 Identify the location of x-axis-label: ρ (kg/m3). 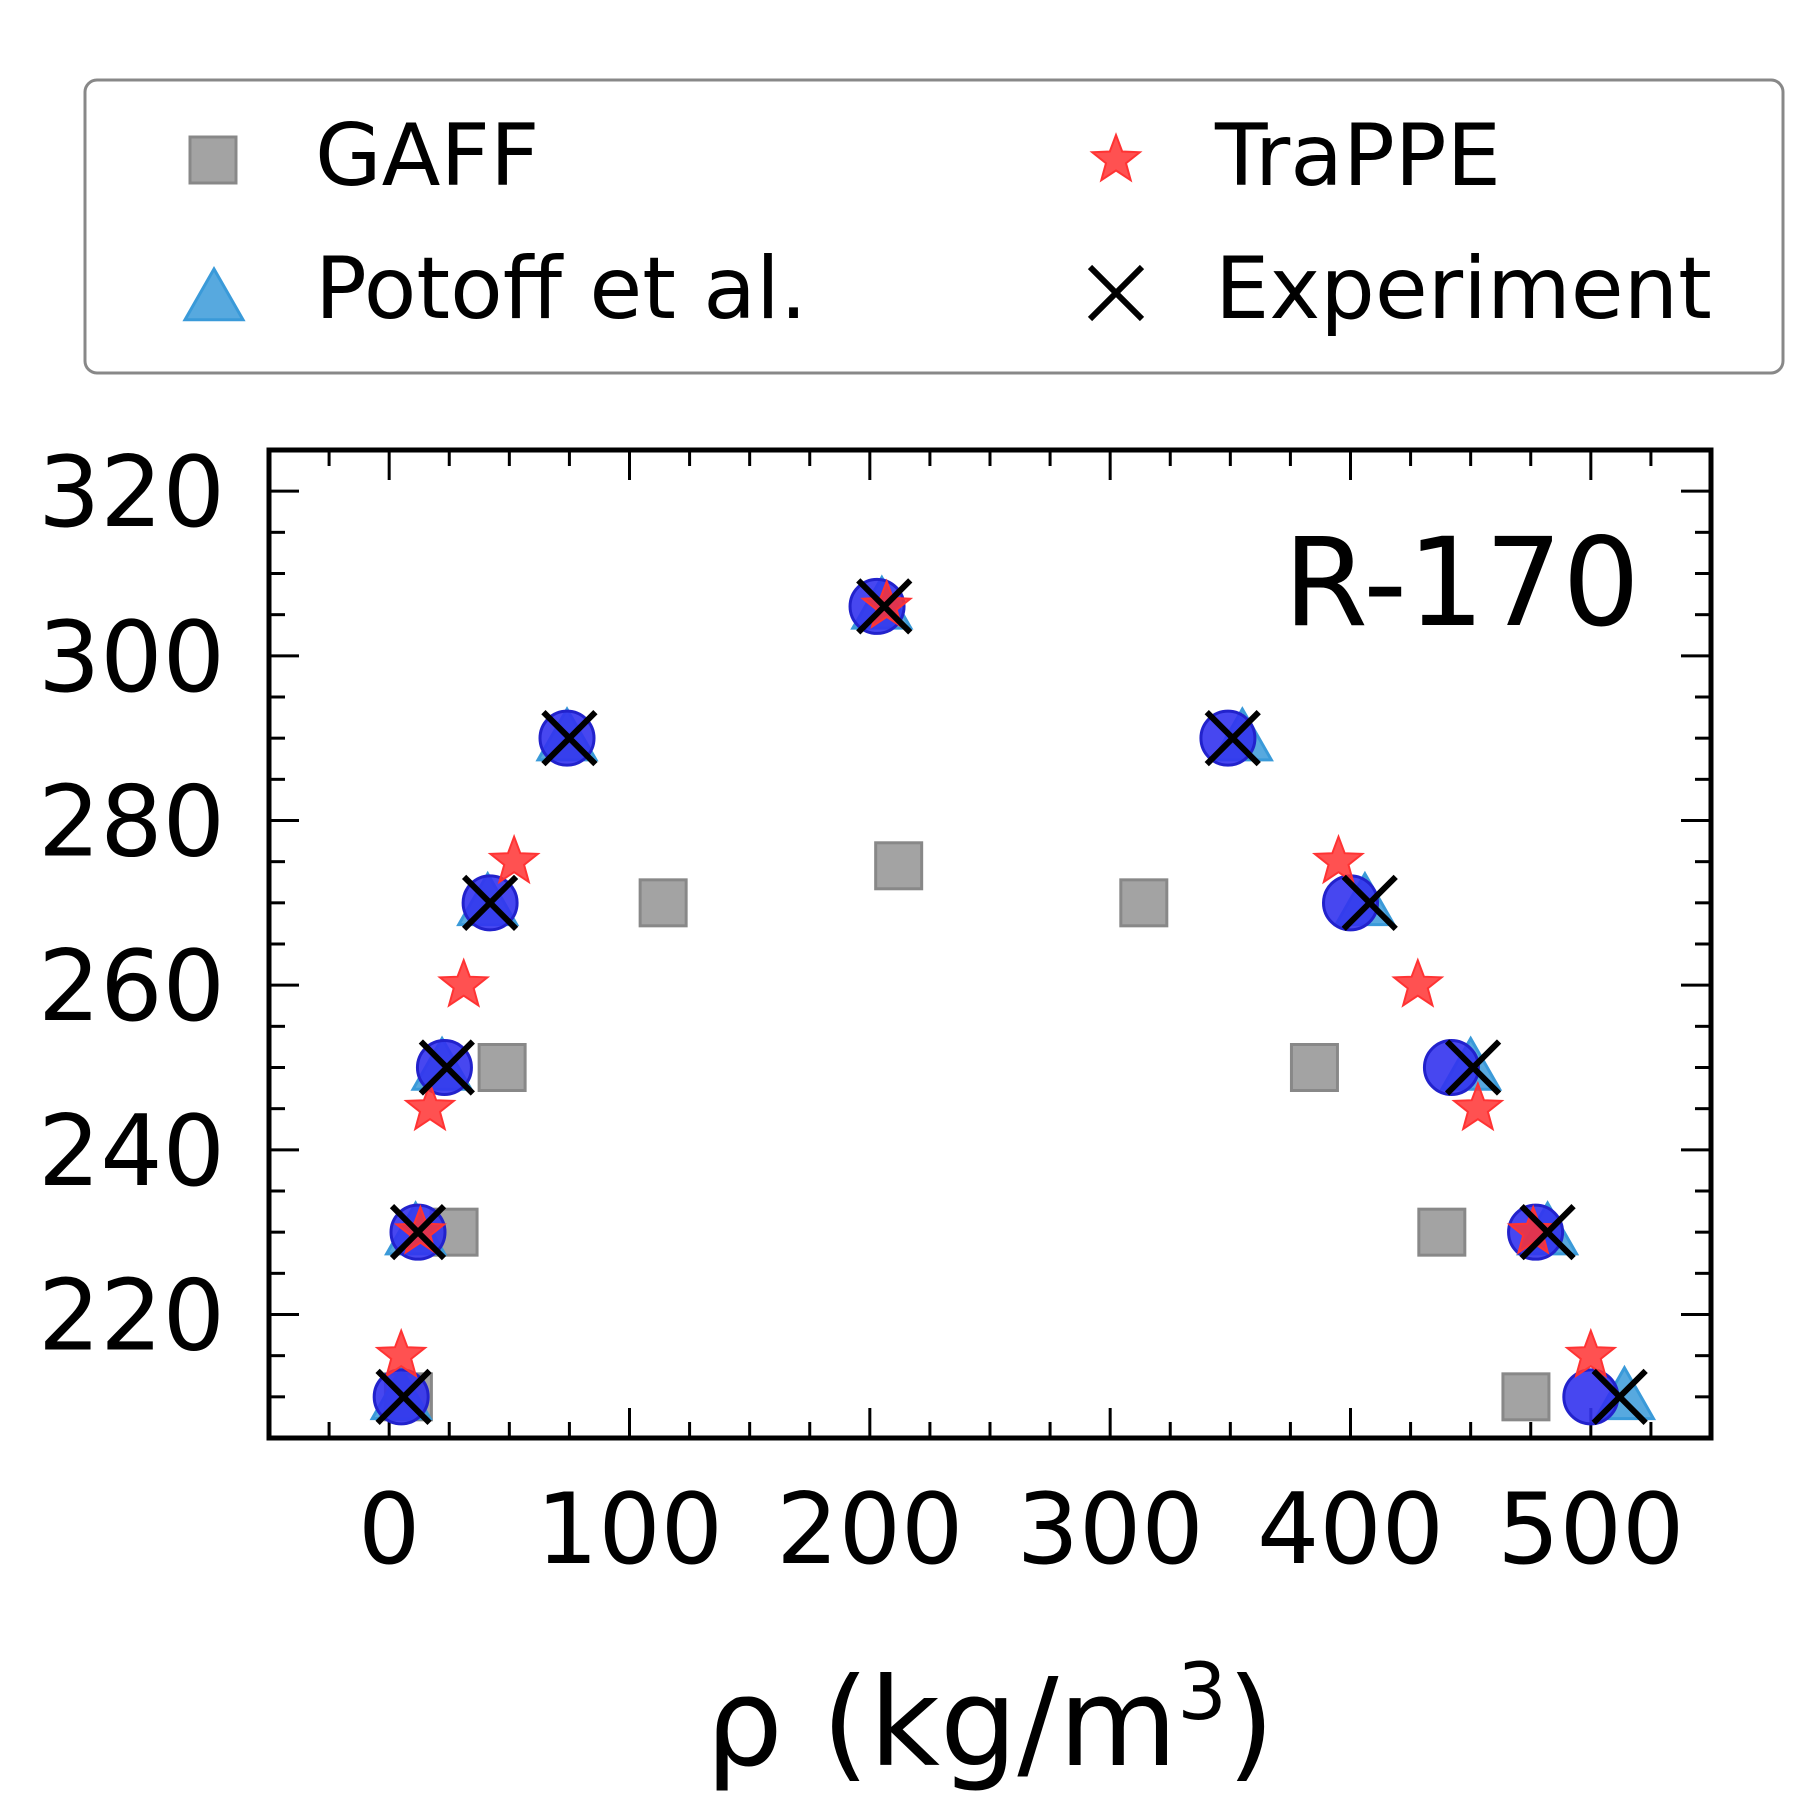
(989, 1721).